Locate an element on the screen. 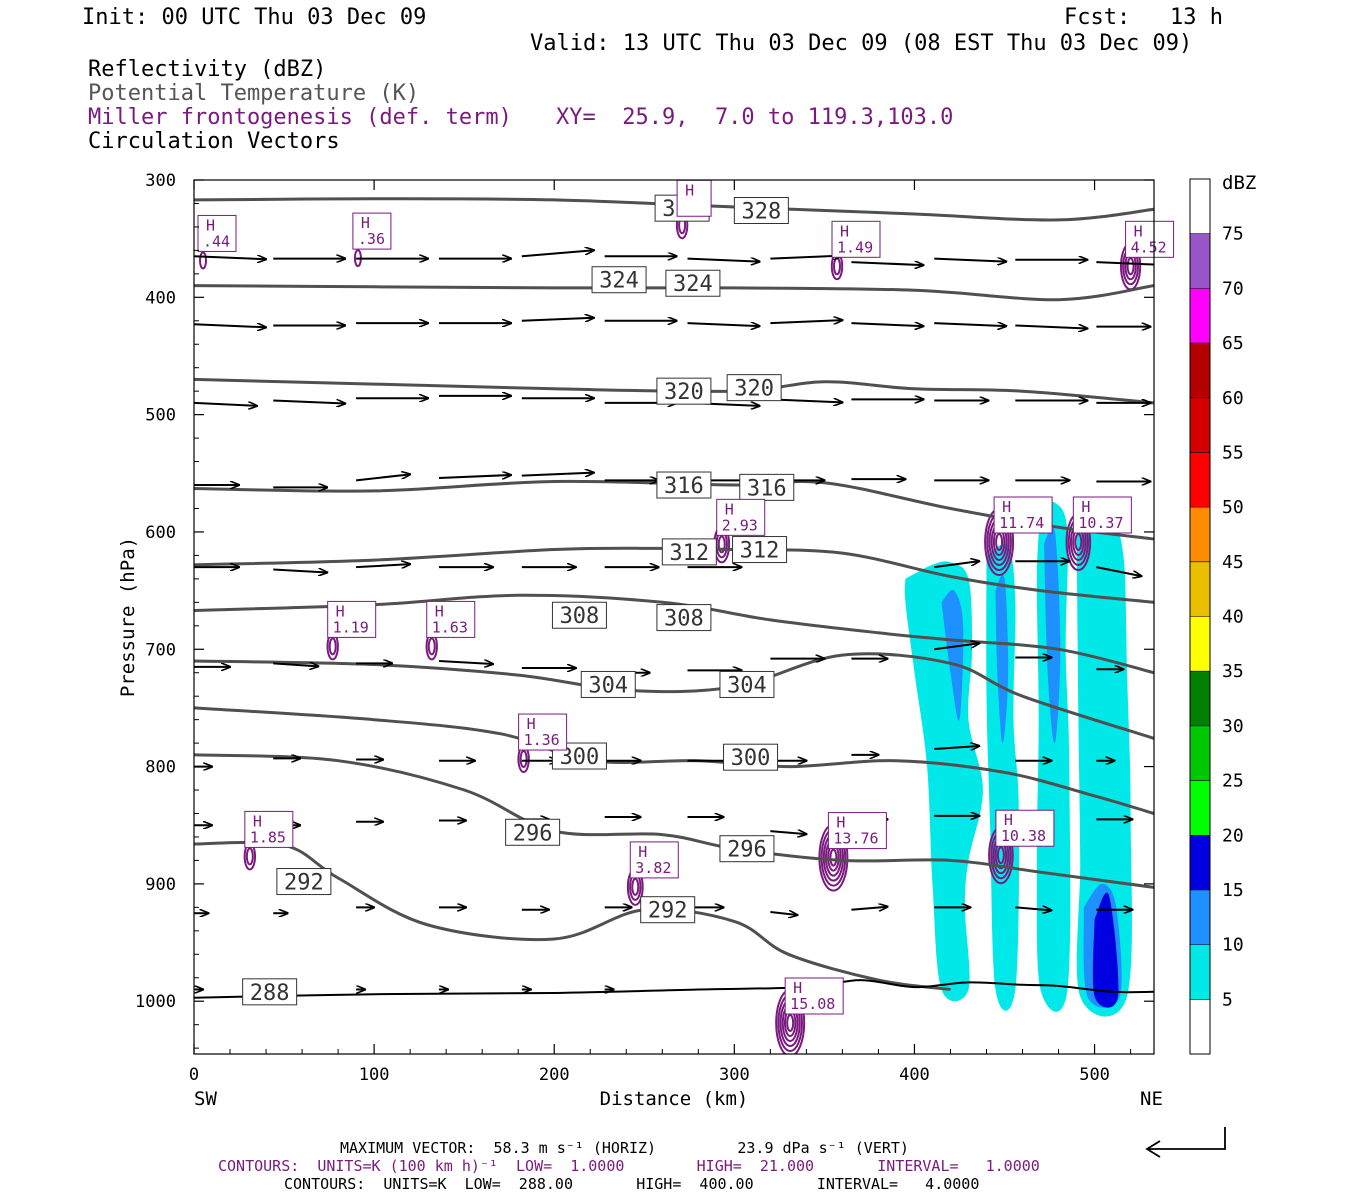 Image resolution: width=1350 pixels, height=1200 pixels. x-tick-label: 0 is located at coordinates (194, 1075).